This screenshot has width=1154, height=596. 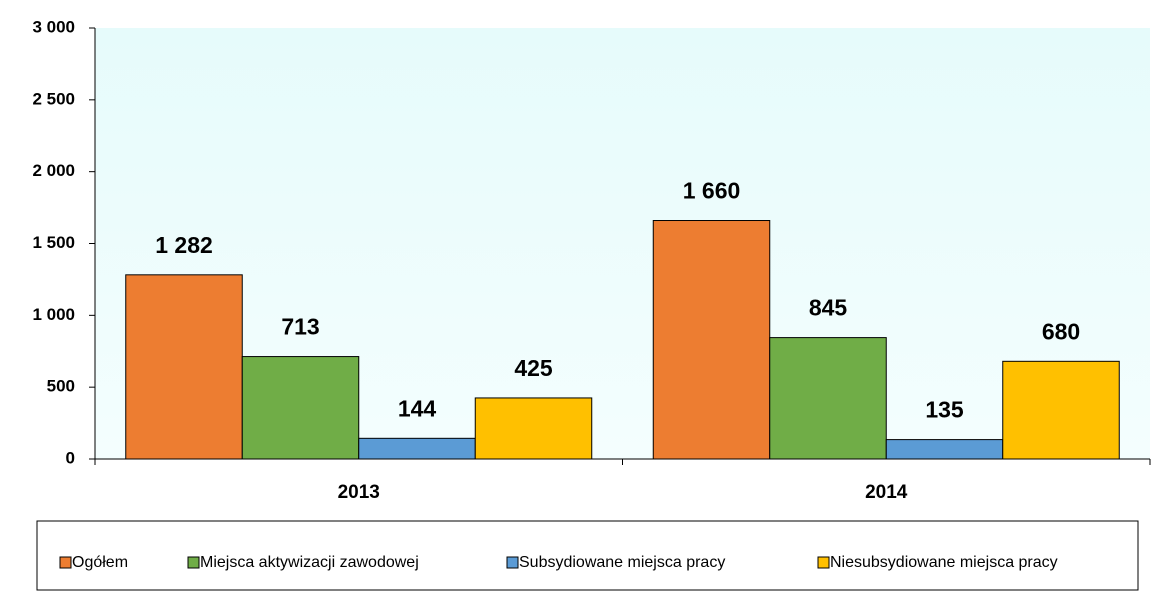 I want to click on y-tick-label: 2 500, so click(x=53, y=98).